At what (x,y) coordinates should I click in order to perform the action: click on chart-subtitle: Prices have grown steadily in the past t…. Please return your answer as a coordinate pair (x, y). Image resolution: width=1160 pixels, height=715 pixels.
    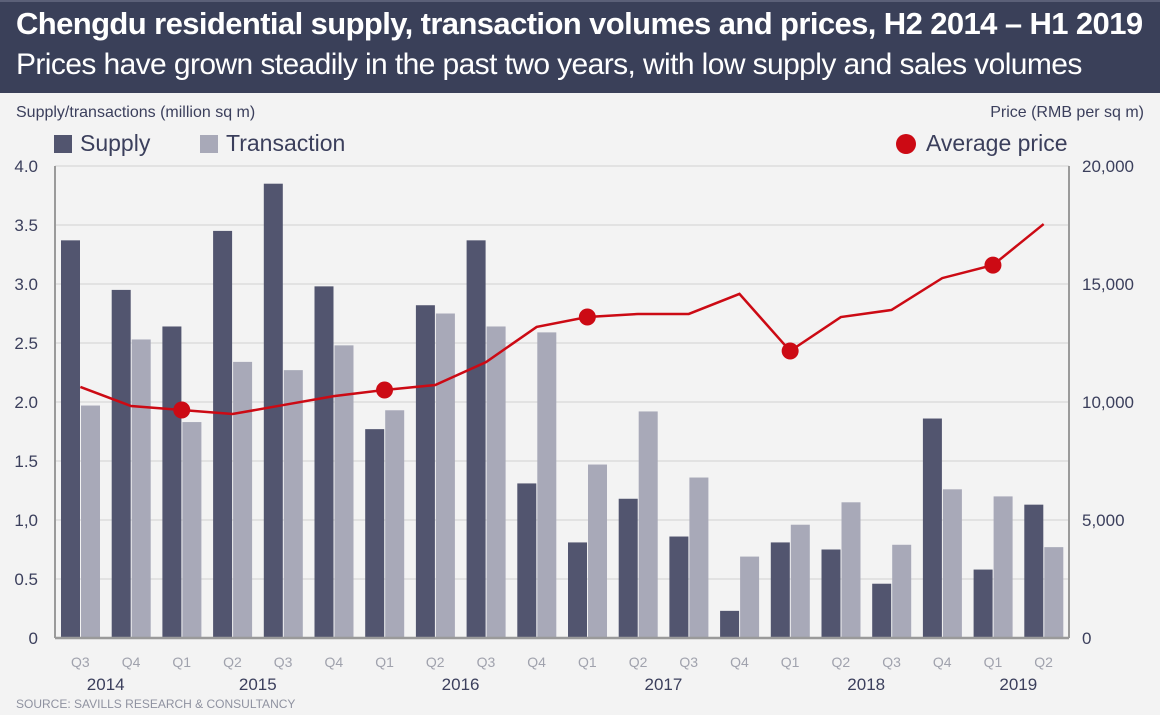
    Looking at the image, I should click on (549, 64).